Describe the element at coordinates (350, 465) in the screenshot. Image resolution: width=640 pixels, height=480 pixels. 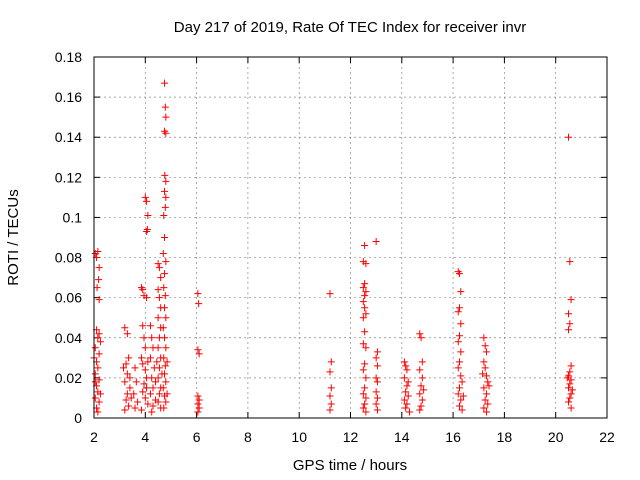
I see `x-axis-label: GPS time / hours` at that location.